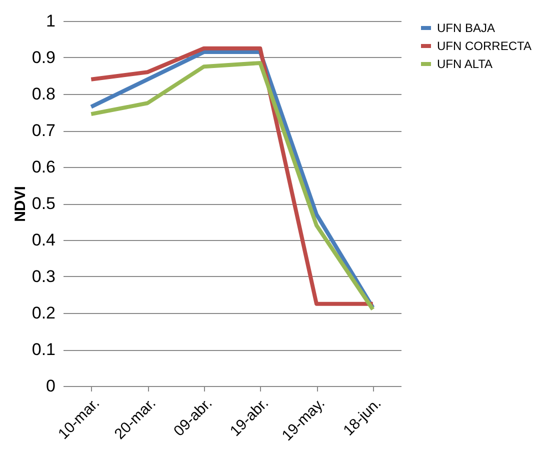  What do you see at coordinates (466, 28) in the screenshot?
I see `legend-label: UFN BAJA` at bounding box center [466, 28].